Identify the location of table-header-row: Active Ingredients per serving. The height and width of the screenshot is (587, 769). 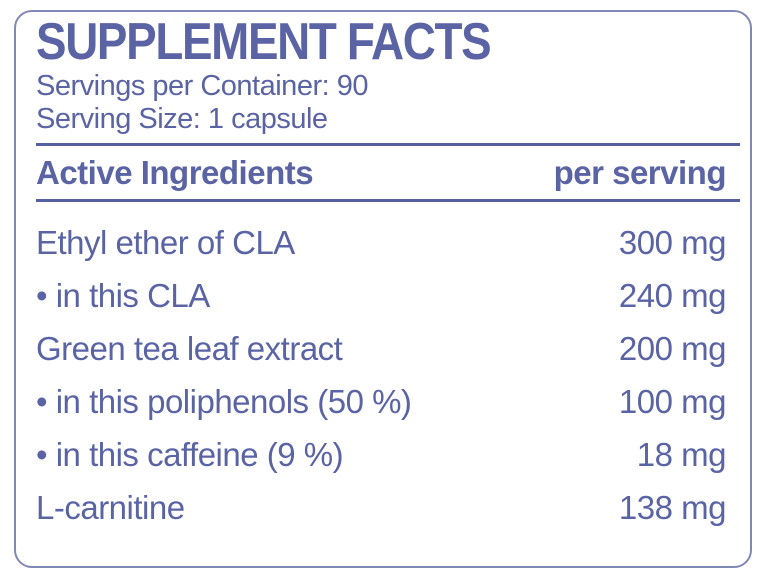
(381, 172).